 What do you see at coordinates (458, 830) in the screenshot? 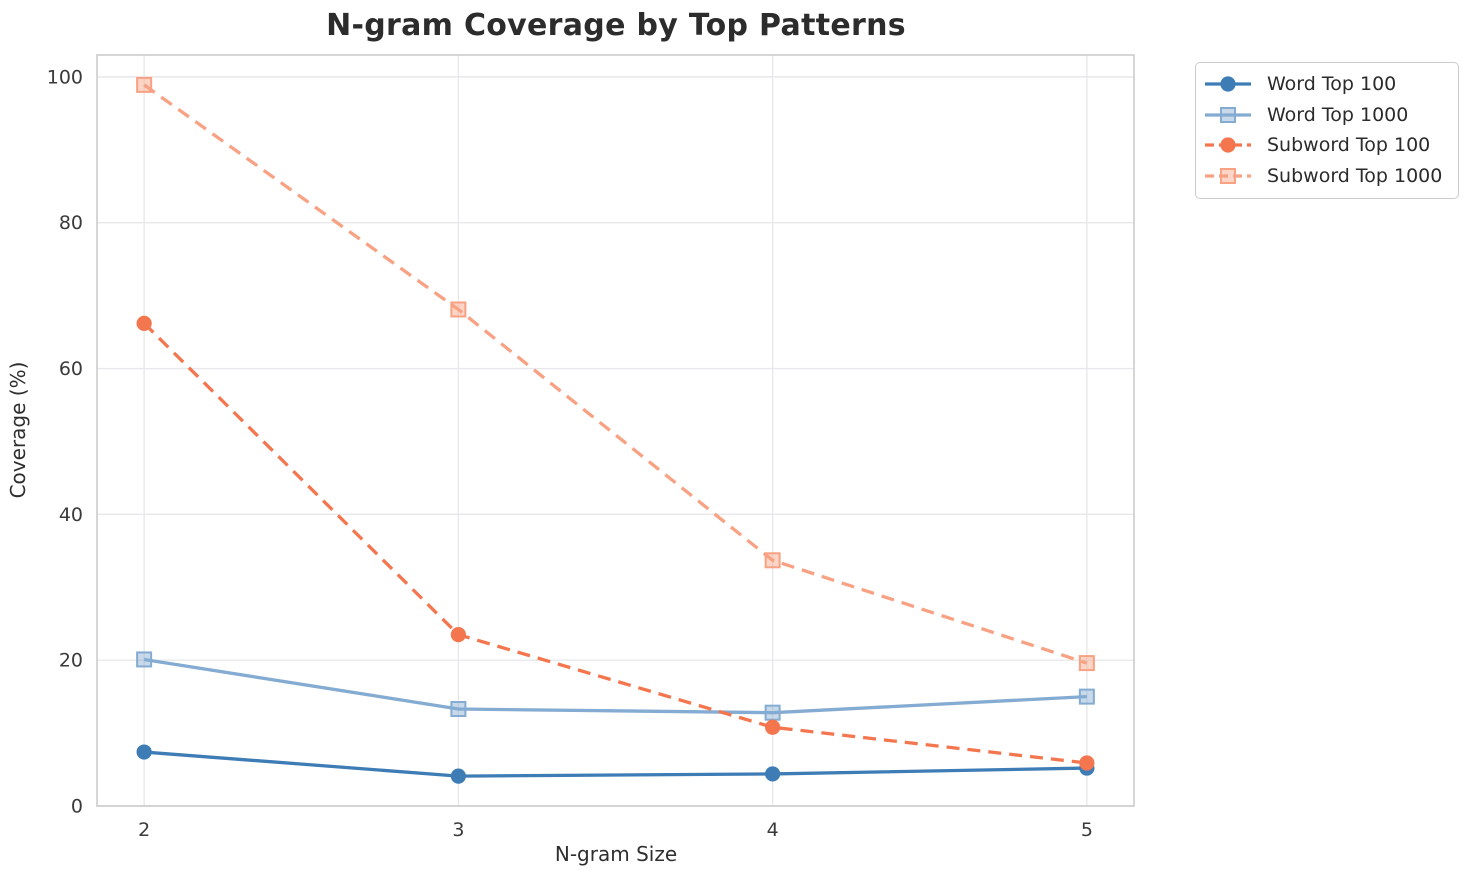
I see `x-tick-label-3: 3` at bounding box center [458, 830].